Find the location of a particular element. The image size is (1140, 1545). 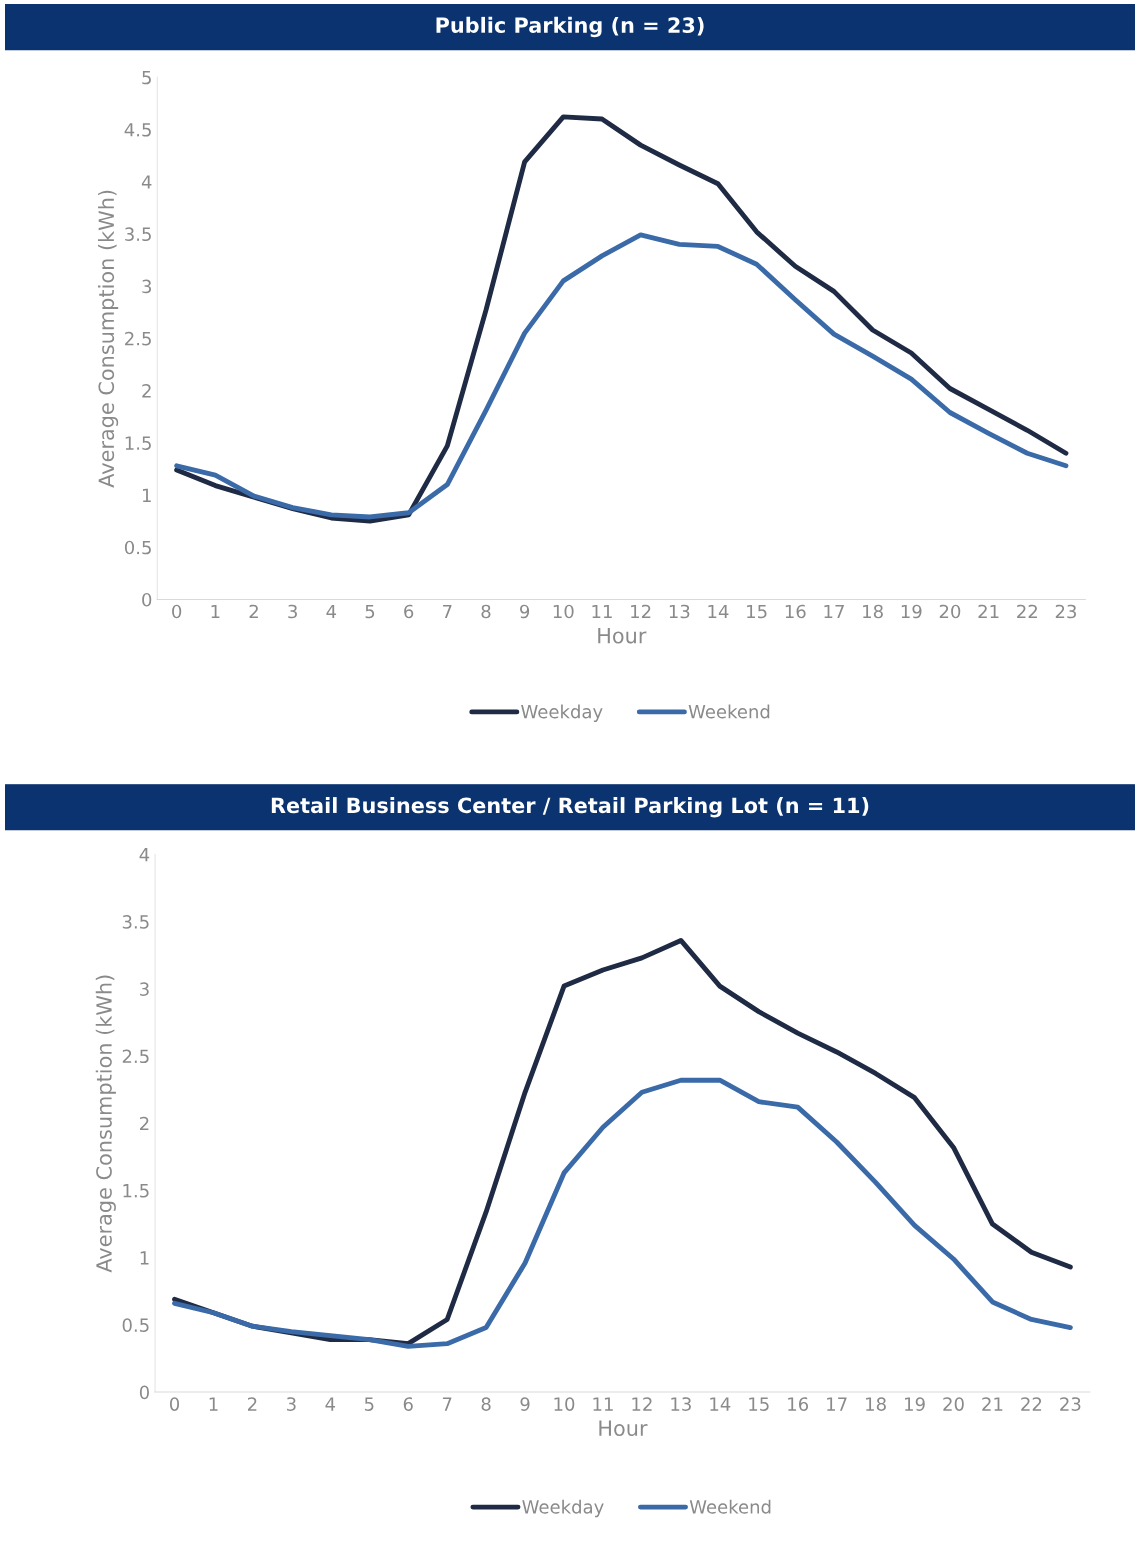

y-tick-label: 4.5 is located at coordinates (137, 130).